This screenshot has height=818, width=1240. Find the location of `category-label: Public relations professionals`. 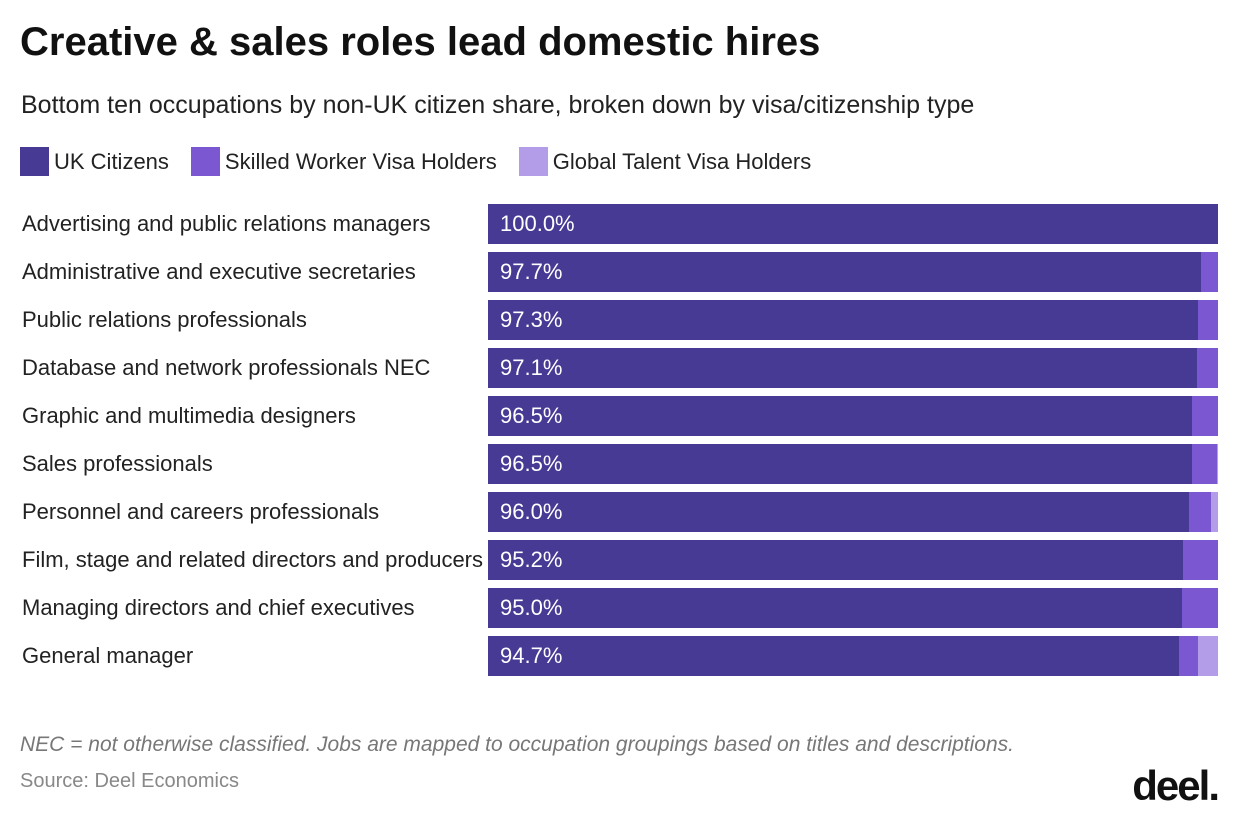

category-label: Public relations professionals is located at coordinates (164, 319).